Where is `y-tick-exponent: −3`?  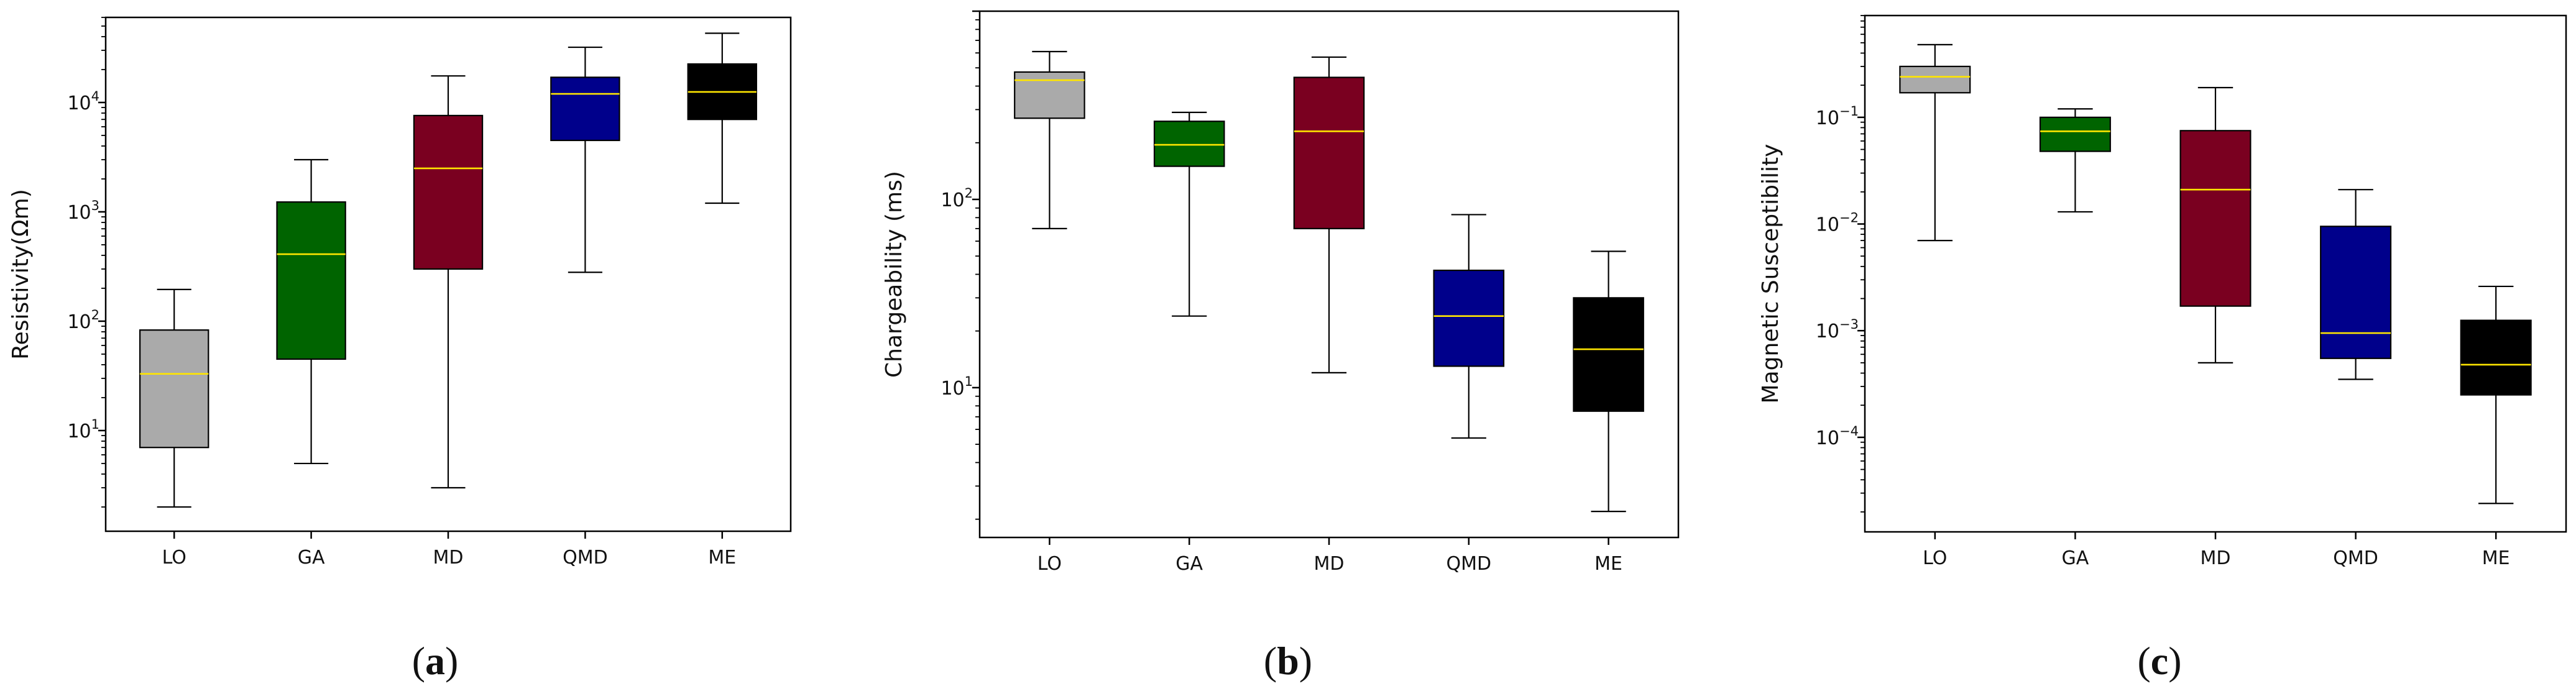 y-tick-exponent: −3 is located at coordinates (1849, 324).